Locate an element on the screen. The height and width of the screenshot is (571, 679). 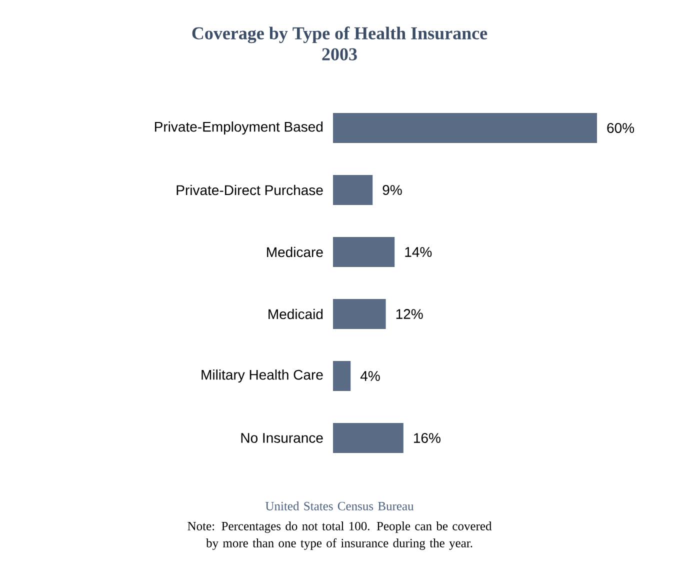
text: United States Census Bureau is located at coordinates (339, 506).